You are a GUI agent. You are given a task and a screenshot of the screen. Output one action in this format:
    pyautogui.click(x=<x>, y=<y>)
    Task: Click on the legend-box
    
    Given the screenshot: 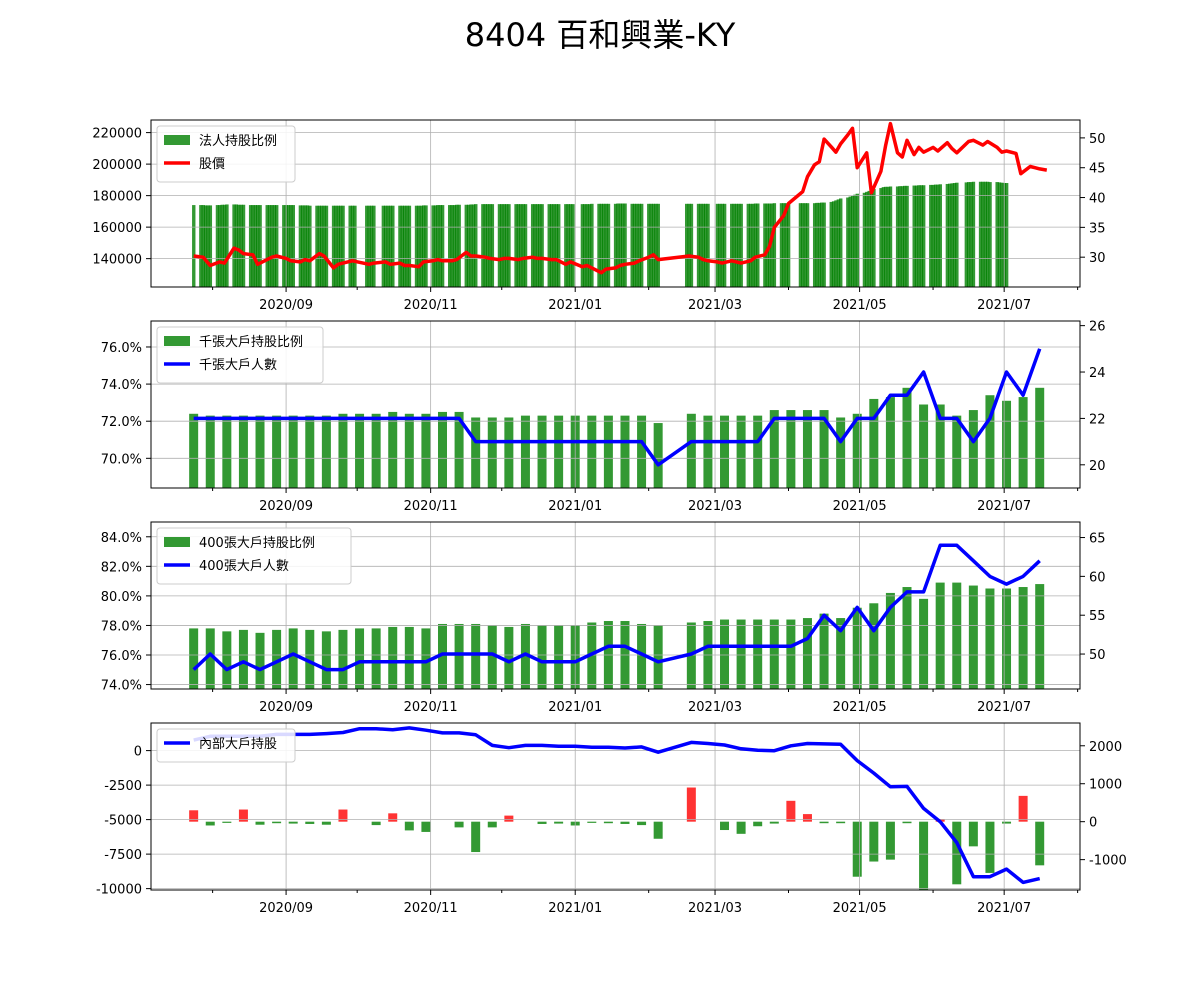 What is the action you would take?
    pyautogui.click(x=226, y=154)
    